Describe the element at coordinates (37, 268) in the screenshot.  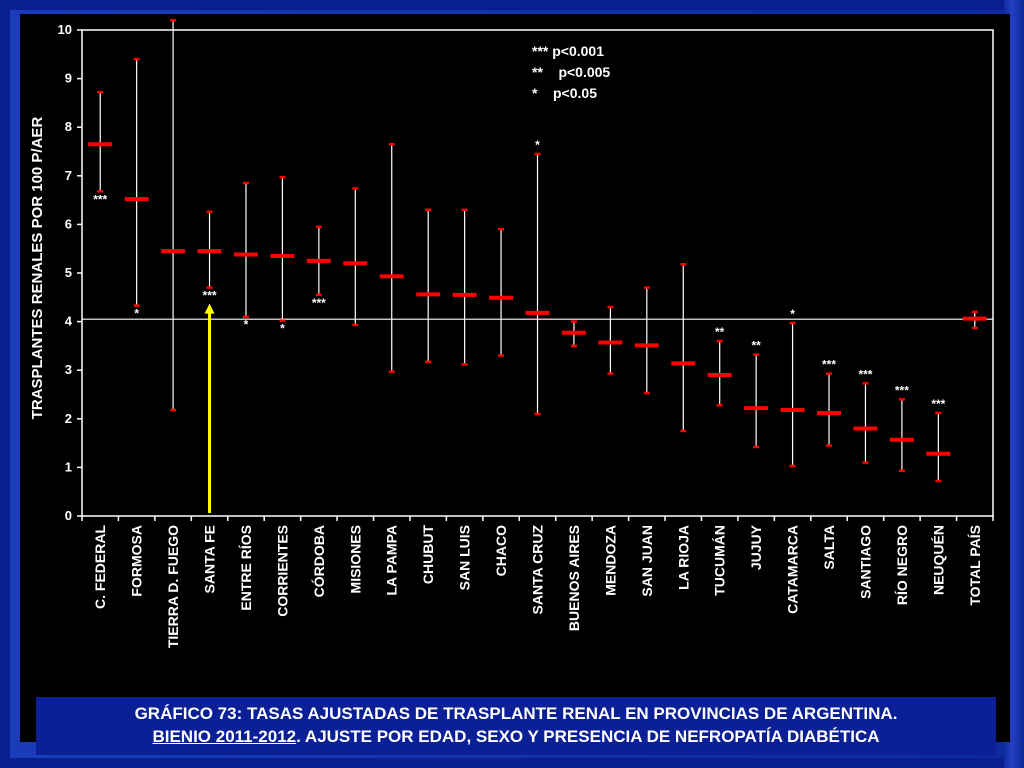
I see `y-axis-title: TRASPLANTES RENALES POR 100 P/AER` at that location.